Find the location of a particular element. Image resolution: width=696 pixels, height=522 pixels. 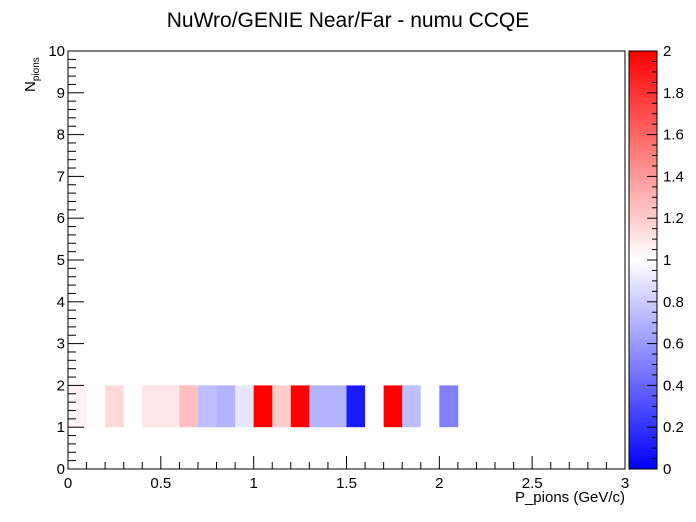

color-scale-tick-label: 0.8 is located at coordinates (673, 302).